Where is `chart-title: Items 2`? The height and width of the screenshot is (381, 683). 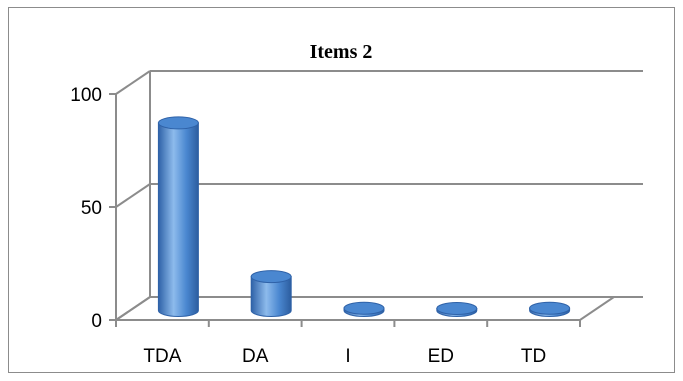 chart-title: Items 2 is located at coordinates (341, 52).